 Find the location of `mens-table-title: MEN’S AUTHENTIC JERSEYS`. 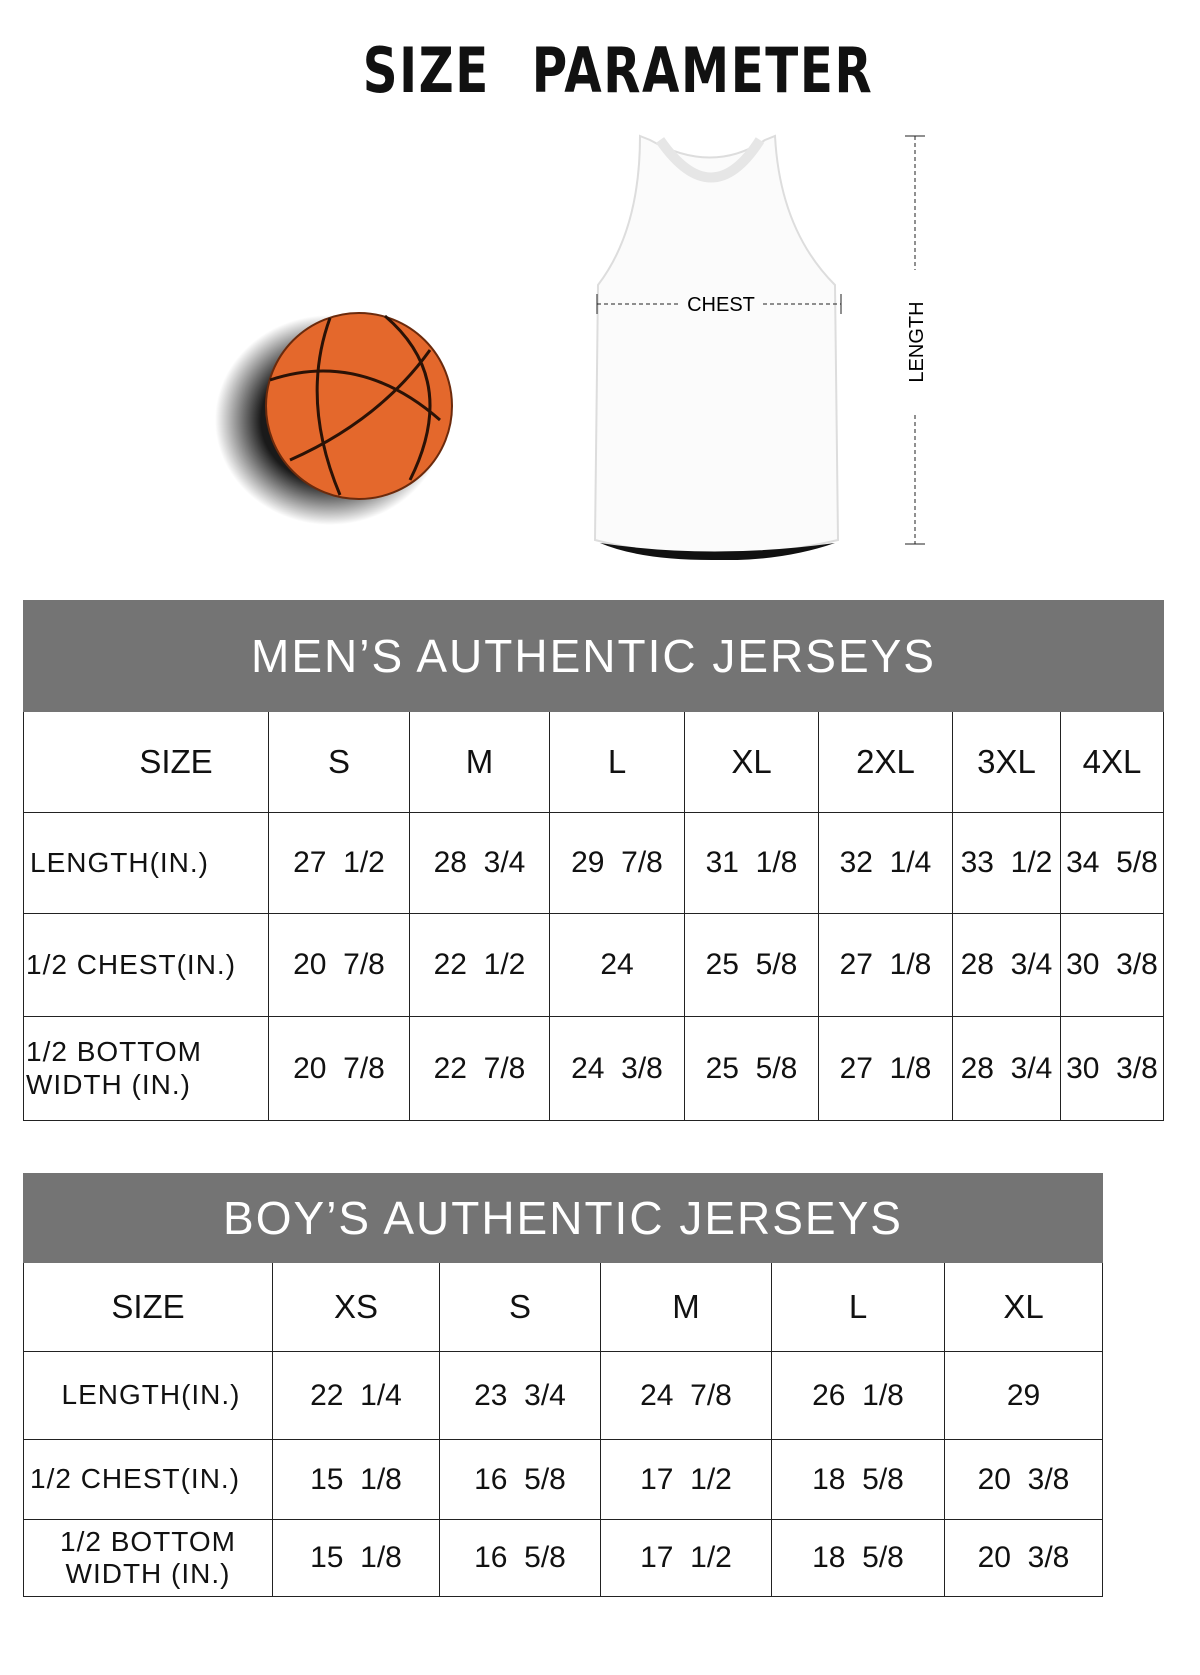

mens-table-title: MEN’S AUTHENTIC JERSEYS is located at coordinates (593, 656).